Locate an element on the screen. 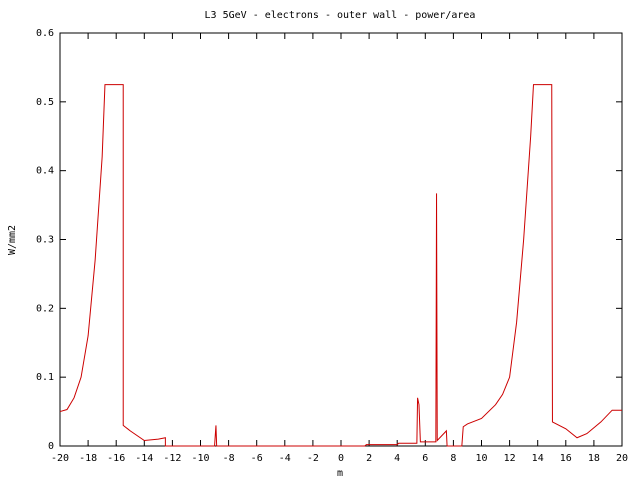  x-tick-label: -18 is located at coordinates (88, 458).